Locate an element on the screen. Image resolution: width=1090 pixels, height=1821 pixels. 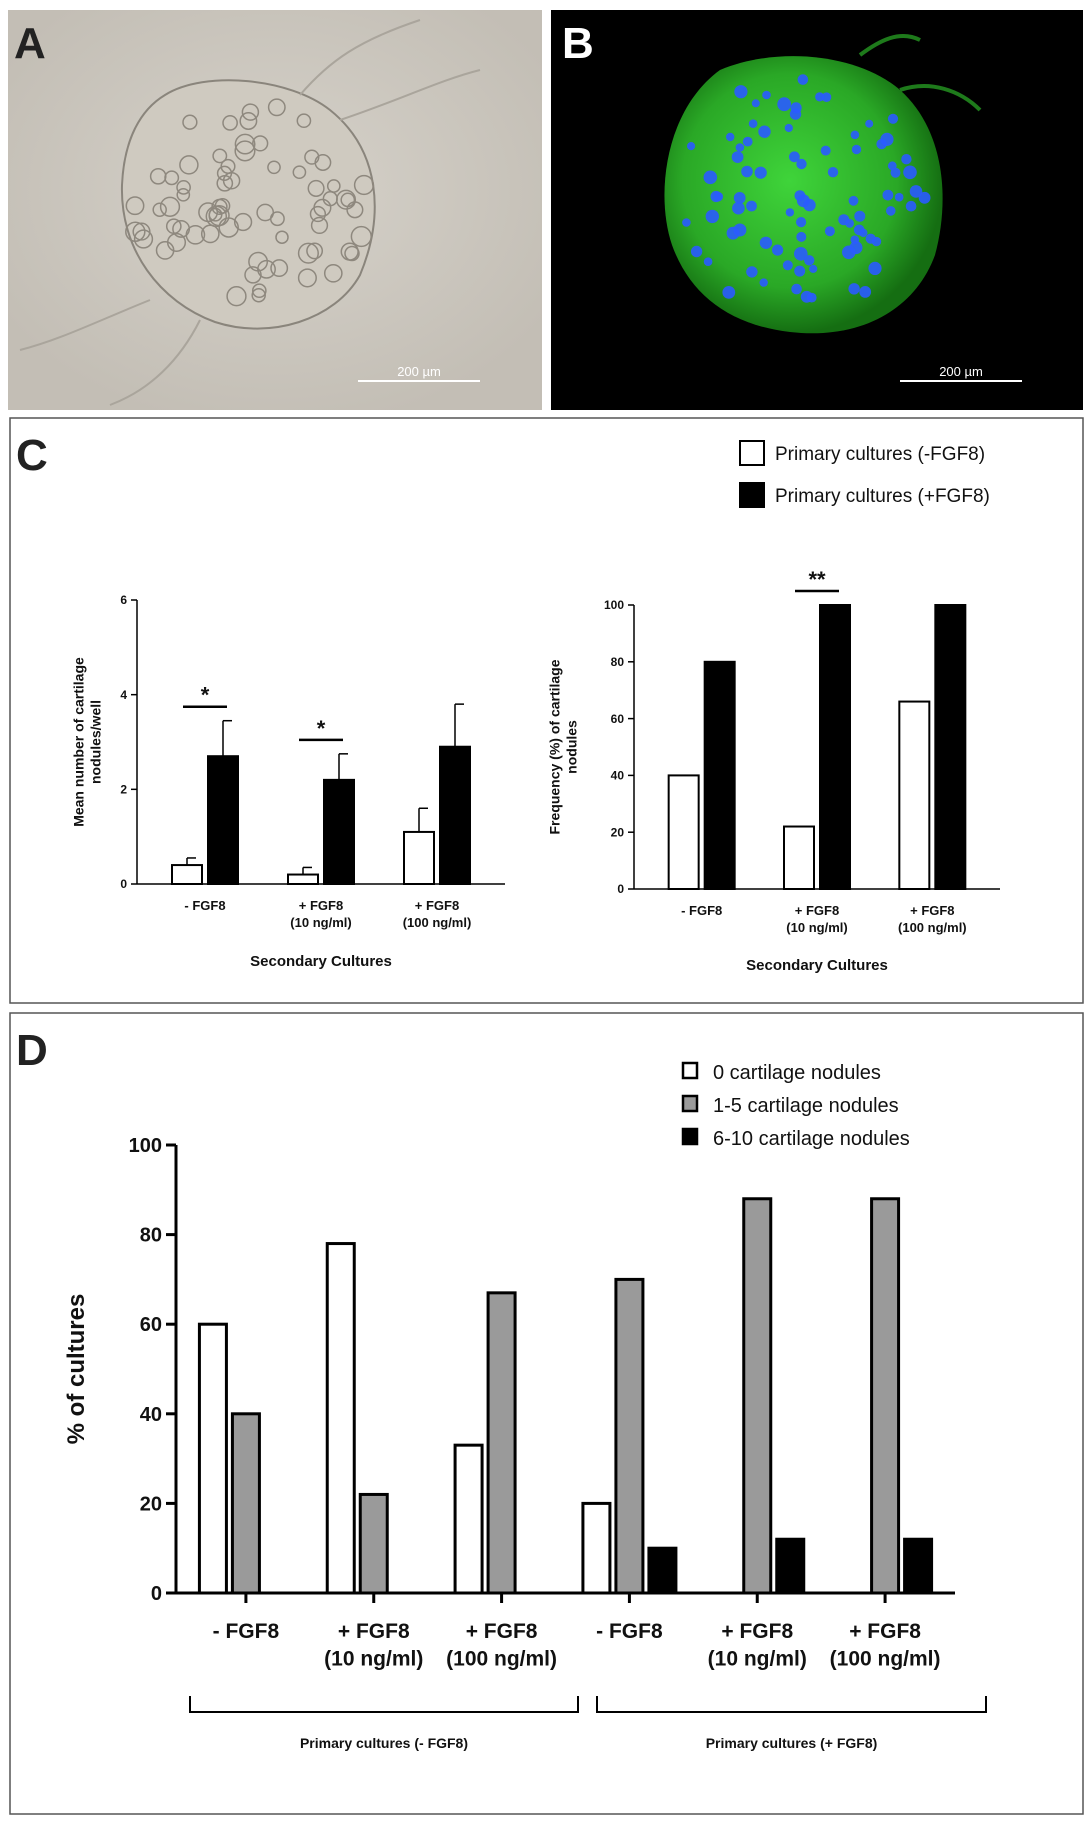
panel-a-cell-cluster is located at coordinates (248, 204).